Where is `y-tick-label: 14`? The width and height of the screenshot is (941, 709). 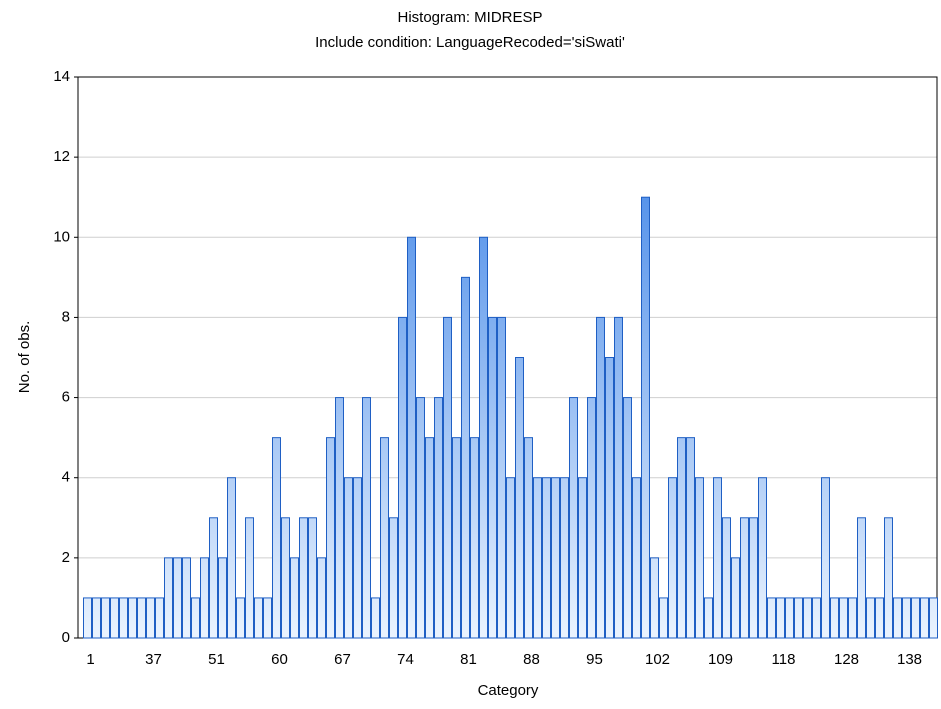 y-tick-label: 14 is located at coordinates (61, 76).